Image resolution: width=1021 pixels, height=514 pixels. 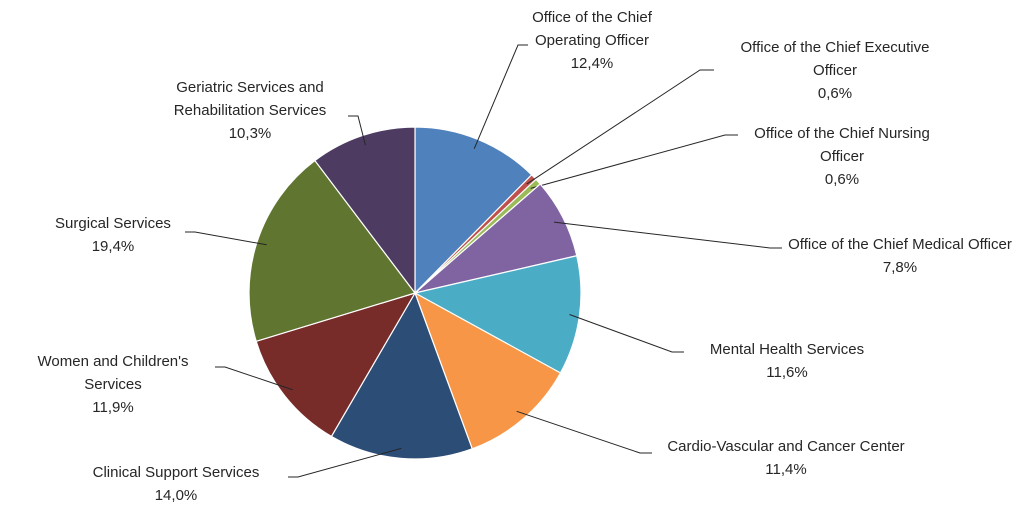 What do you see at coordinates (900, 244) in the screenshot?
I see `category-label: Office of the Chief Medical Officer` at bounding box center [900, 244].